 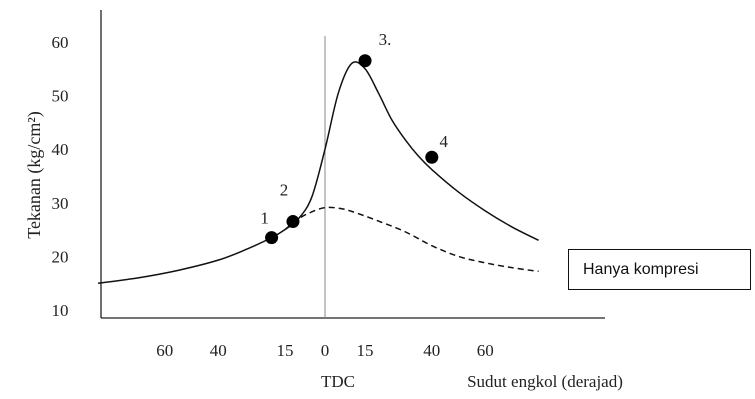 What do you see at coordinates (411, 239) in the screenshot?
I see `compression-only-line` at bounding box center [411, 239].